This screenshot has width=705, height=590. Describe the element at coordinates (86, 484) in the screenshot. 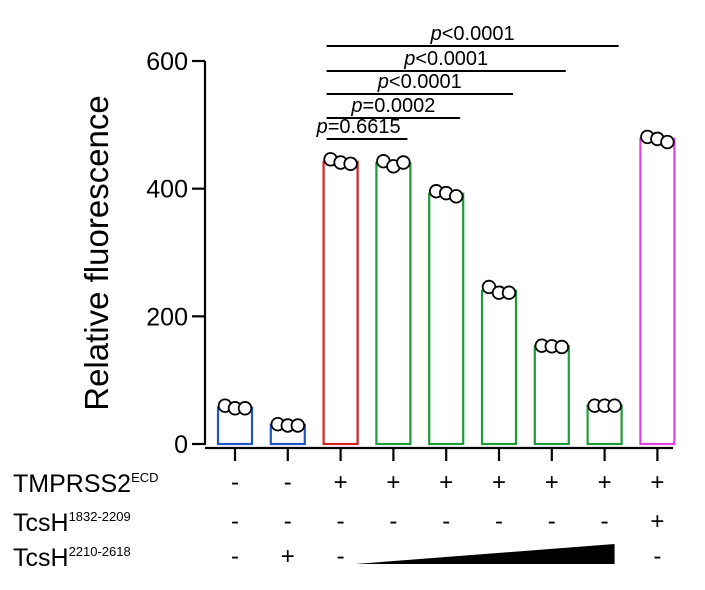

I see `condition-label: TMPRSS2ECD` at that location.